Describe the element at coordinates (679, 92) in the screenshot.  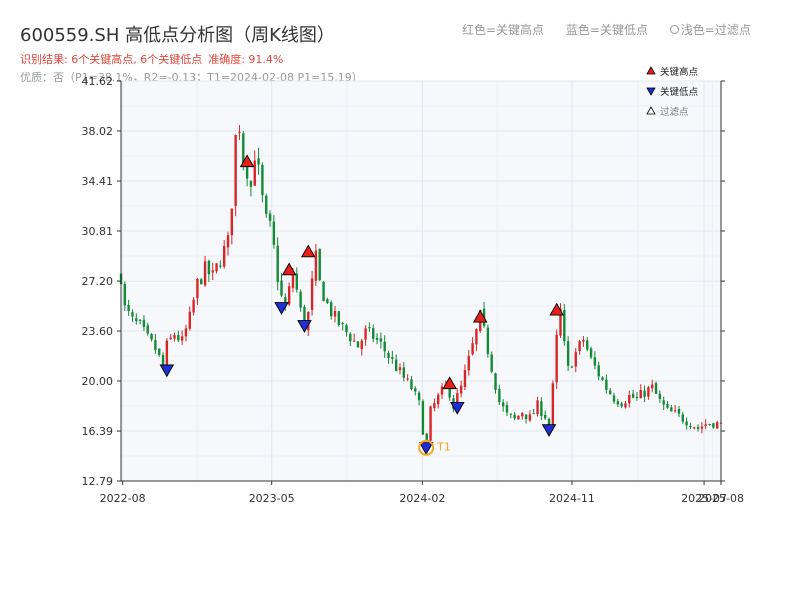
I see `legend-key-low-label: 关键低点` at that location.